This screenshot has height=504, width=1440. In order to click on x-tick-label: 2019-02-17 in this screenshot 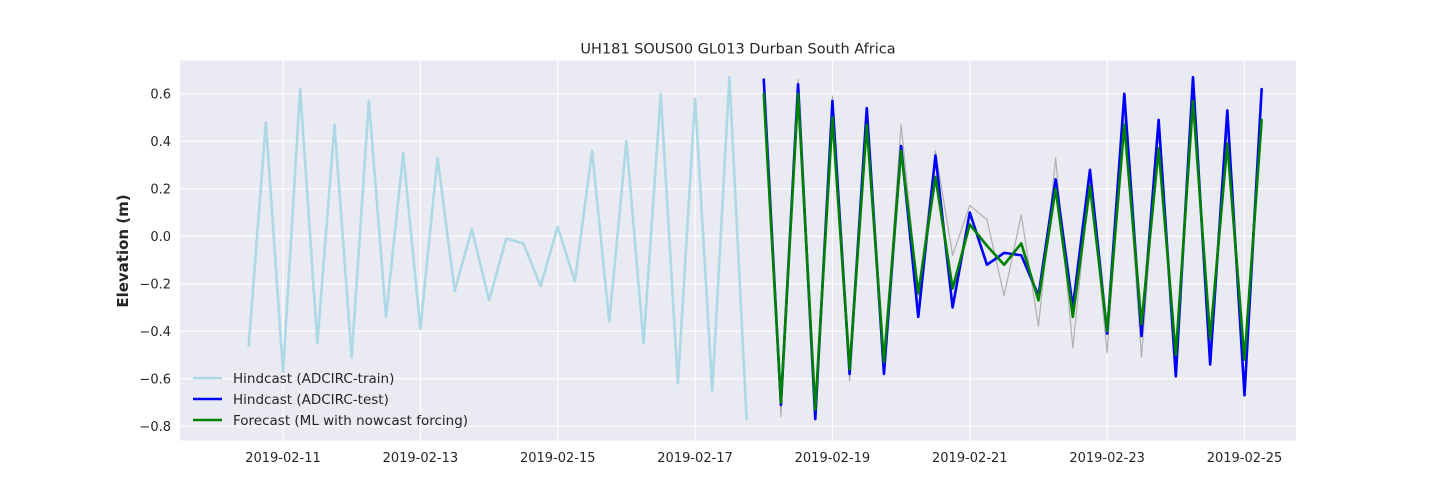, I will do `click(695, 458)`.